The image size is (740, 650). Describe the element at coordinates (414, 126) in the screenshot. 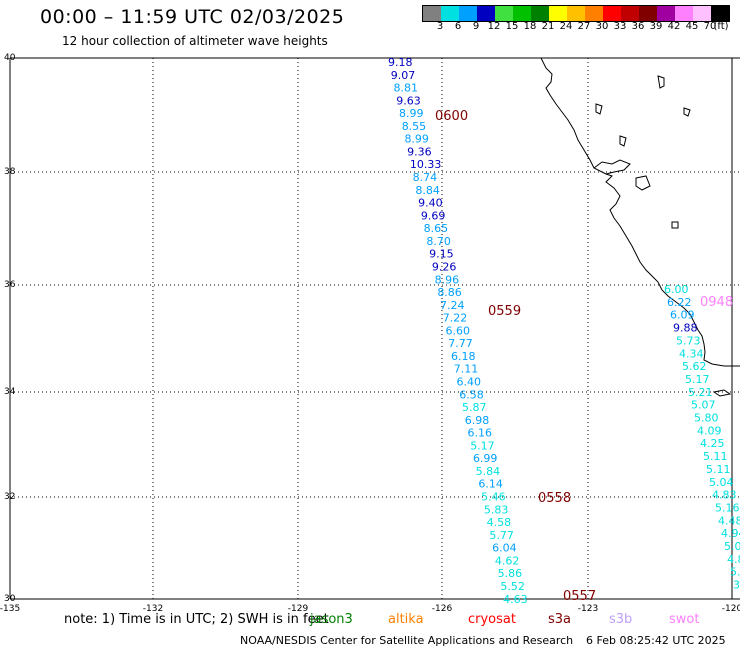

I see `wave-height-reading: 8.55` at that location.